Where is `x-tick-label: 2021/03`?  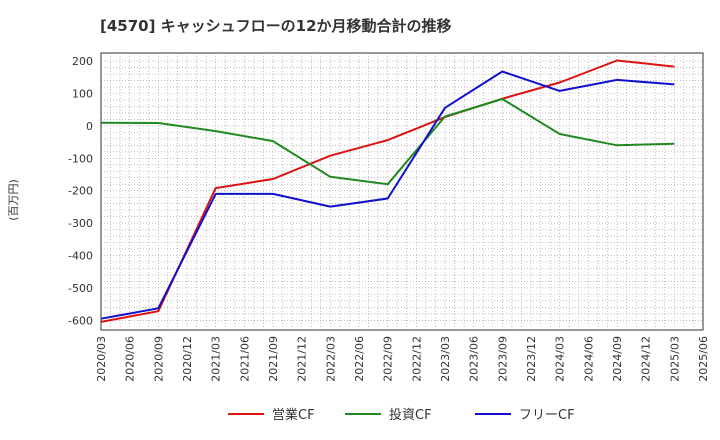
x-tick-label: 2021/03 is located at coordinates (216, 359).